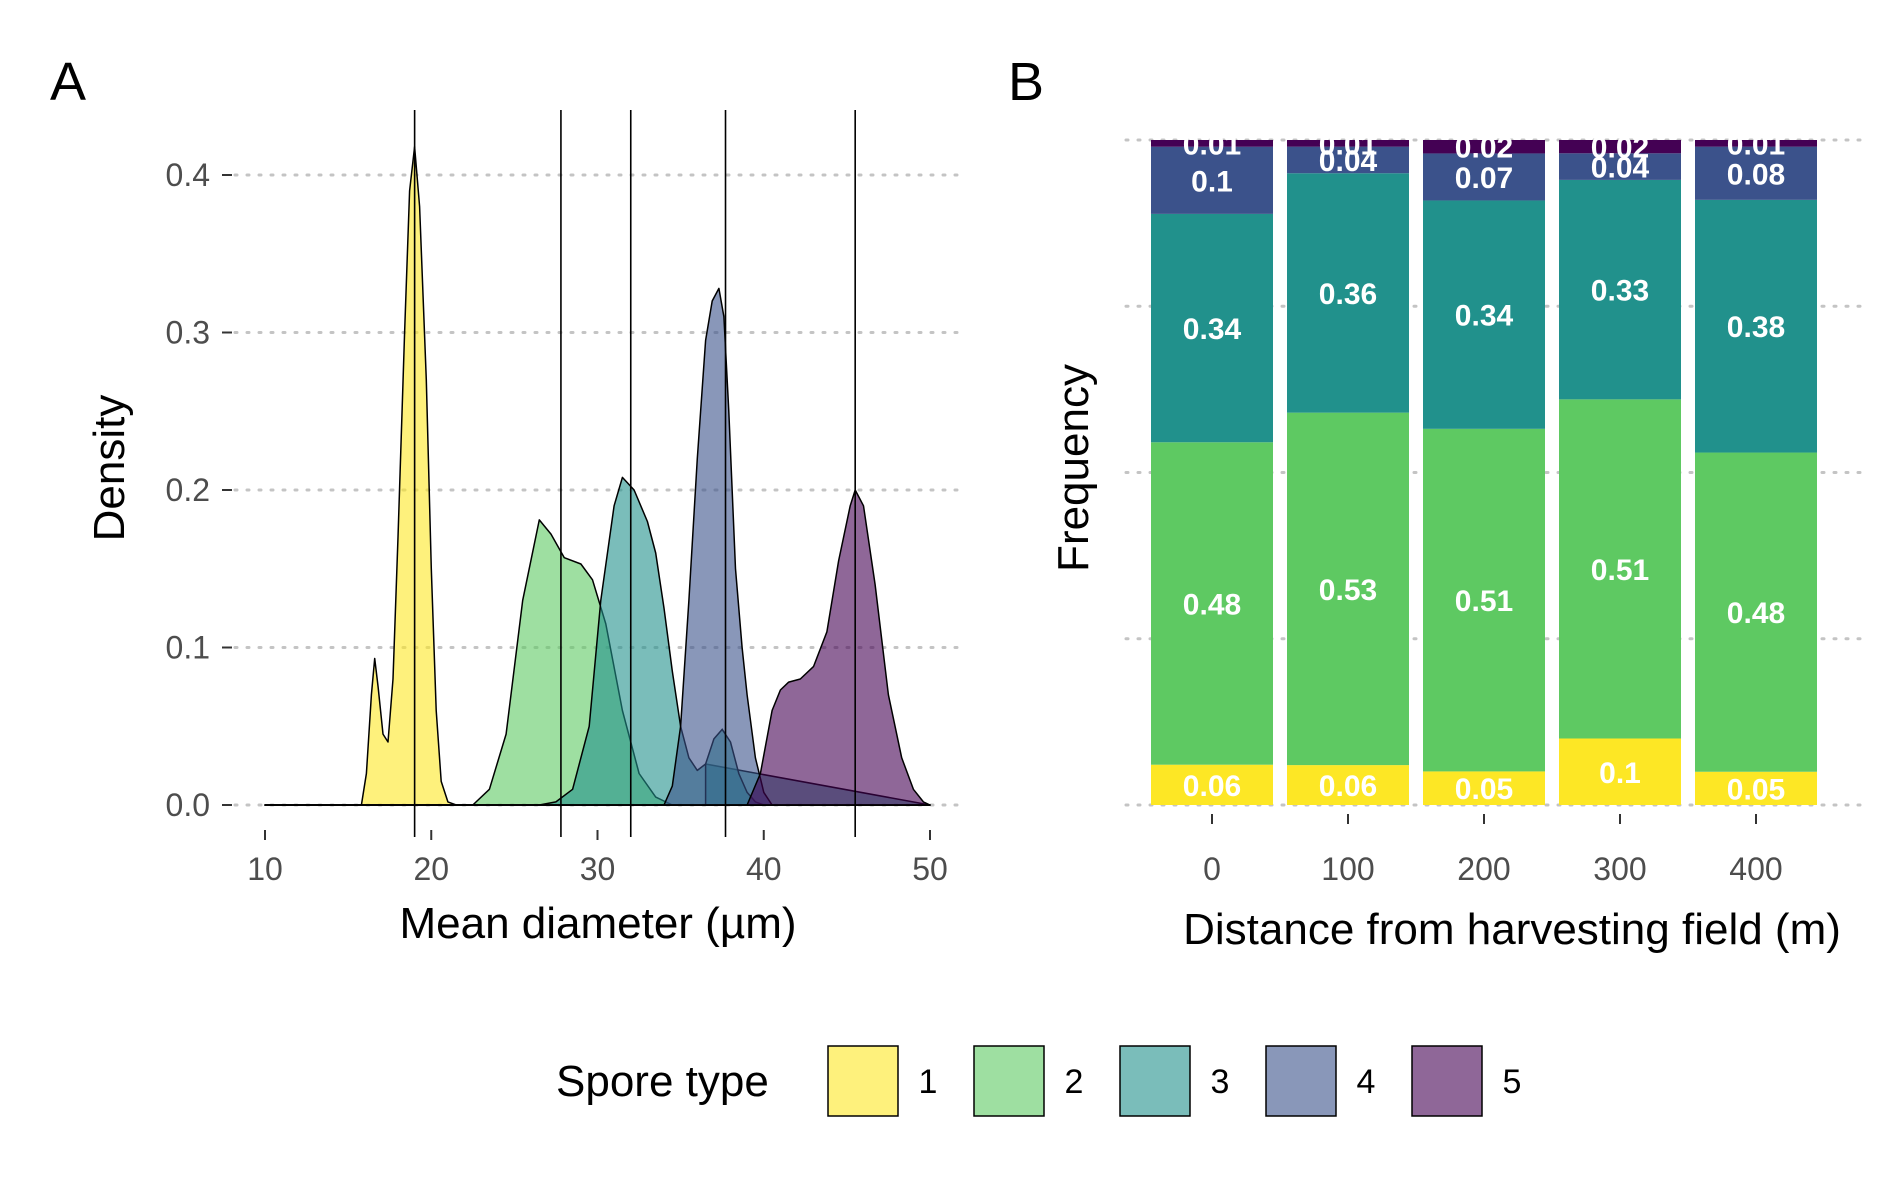 The width and height of the screenshot is (1889, 1181). Describe the element at coordinates (1026, 82) in the screenshot. I see `panel-b-tag: B` at that location.